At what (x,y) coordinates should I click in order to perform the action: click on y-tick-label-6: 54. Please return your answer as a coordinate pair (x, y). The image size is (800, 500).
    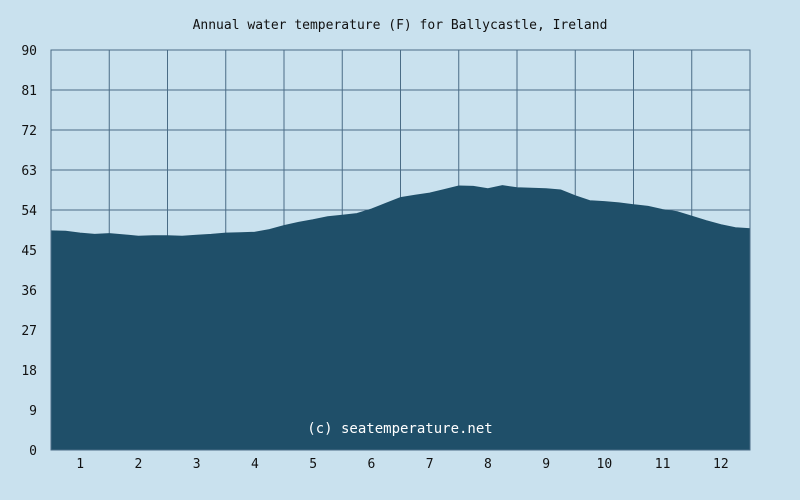
    Looking at the image, I should click on (29, 211).